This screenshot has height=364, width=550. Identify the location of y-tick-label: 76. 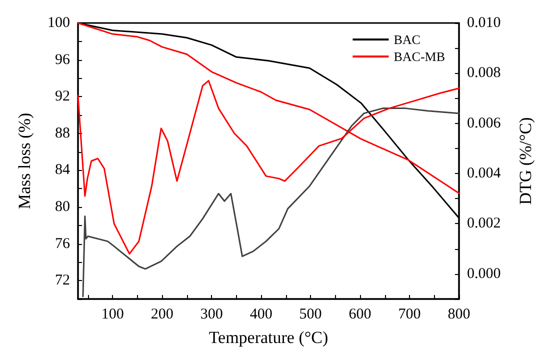
(62, 244).